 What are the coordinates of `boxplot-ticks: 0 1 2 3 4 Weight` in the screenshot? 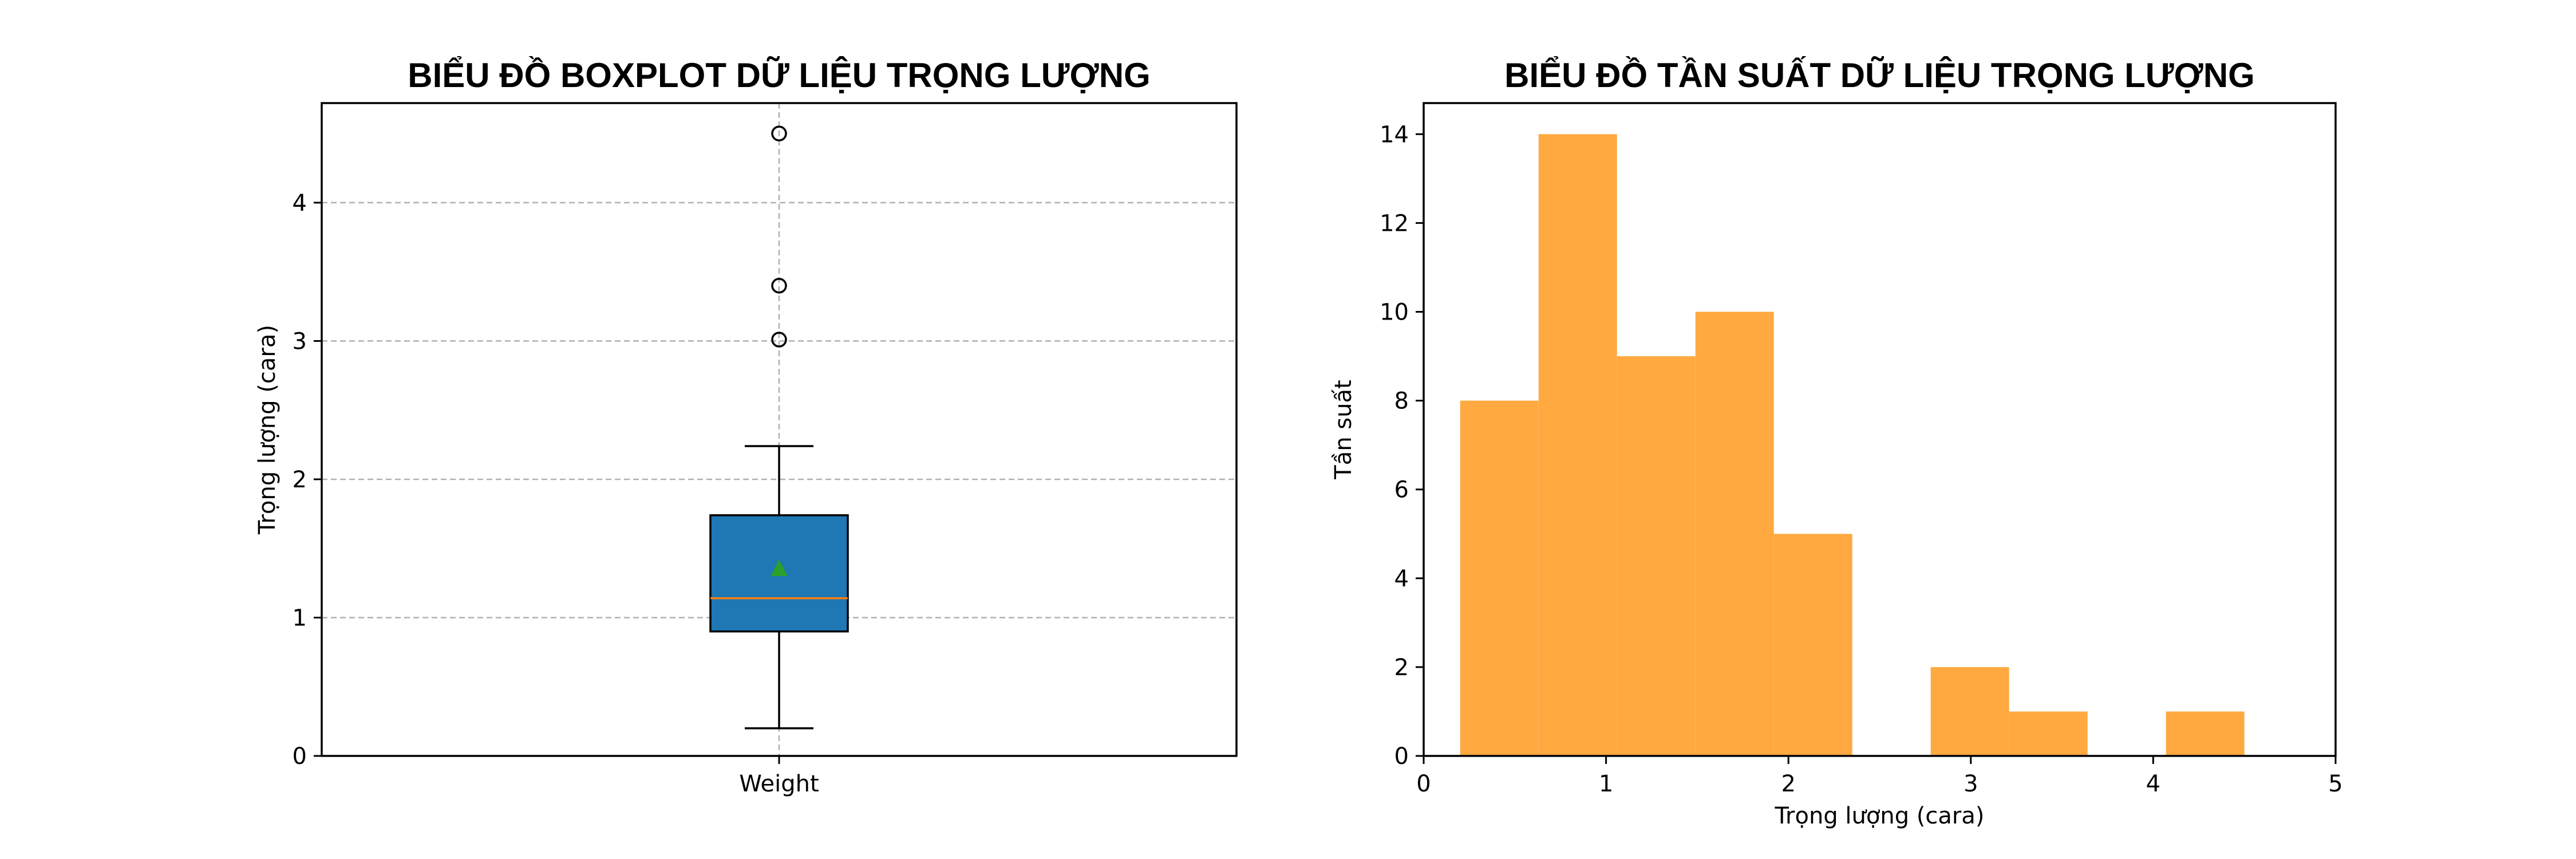 It's located at (556, 493).